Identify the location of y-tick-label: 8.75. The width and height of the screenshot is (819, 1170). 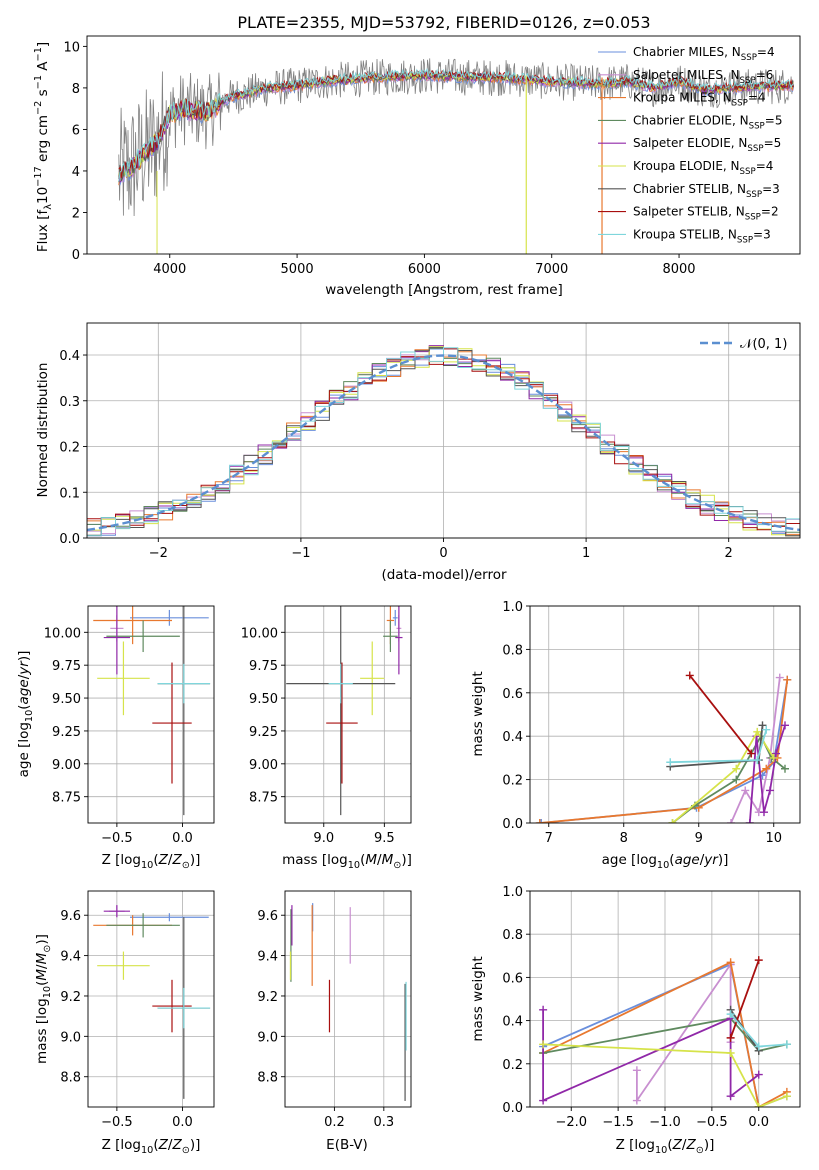
(66, 798).